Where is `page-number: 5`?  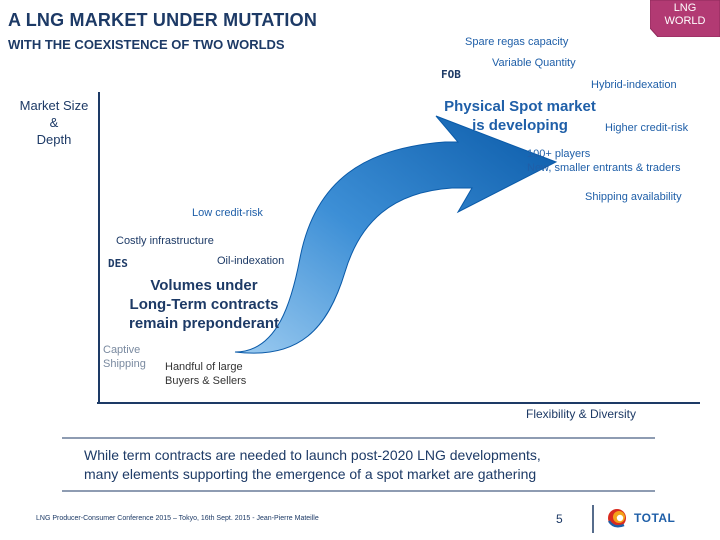 page-number: 5 is located at coordinates (559, 519).